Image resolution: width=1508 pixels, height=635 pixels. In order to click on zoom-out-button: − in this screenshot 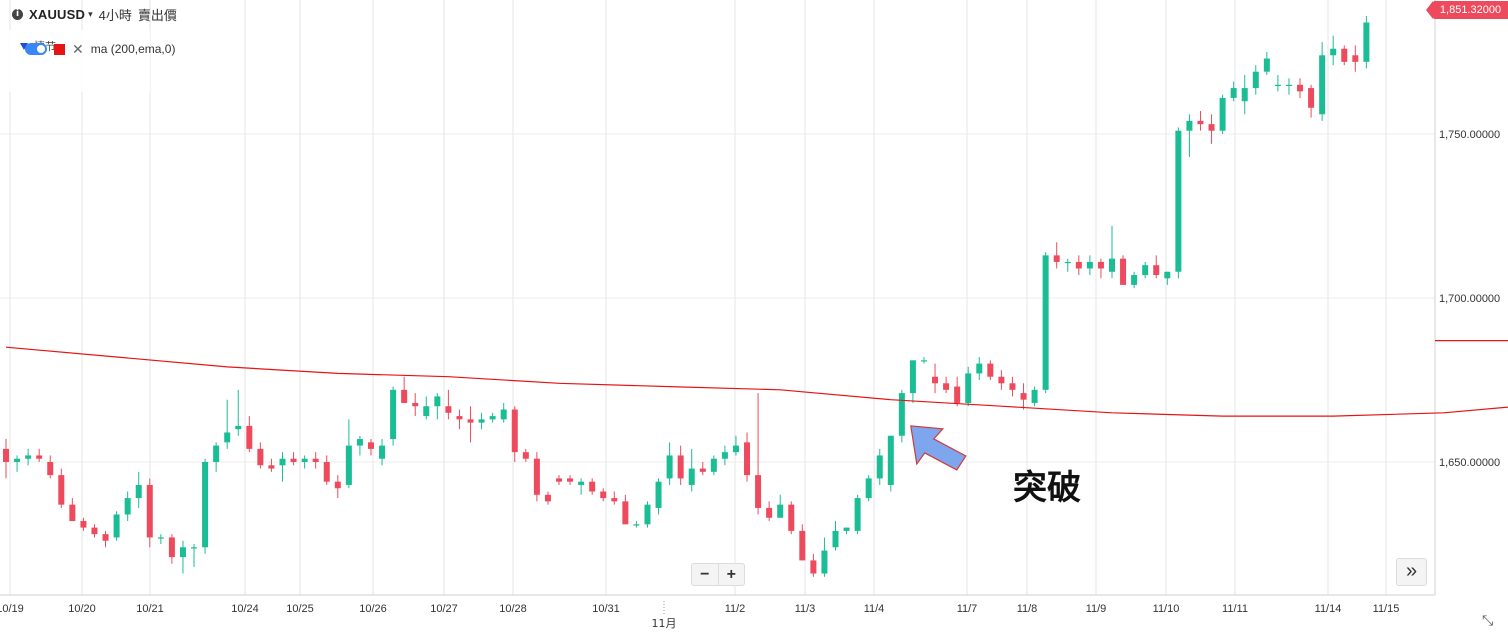, I will do `click(705, 574)`.